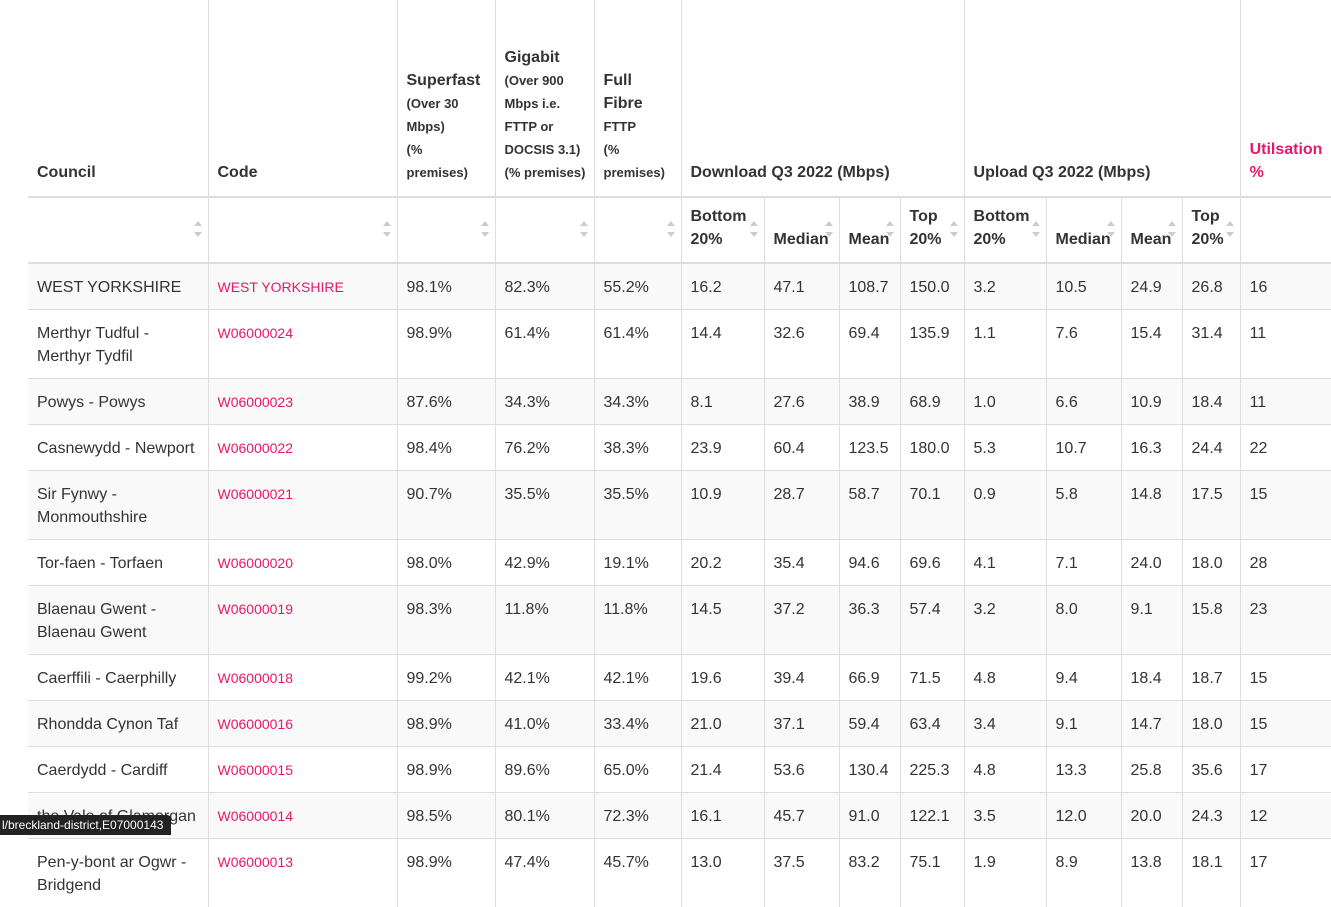 The image size is (1331, 907). I want to click on cell-dl-t20: 225.3, so click(932, 770).